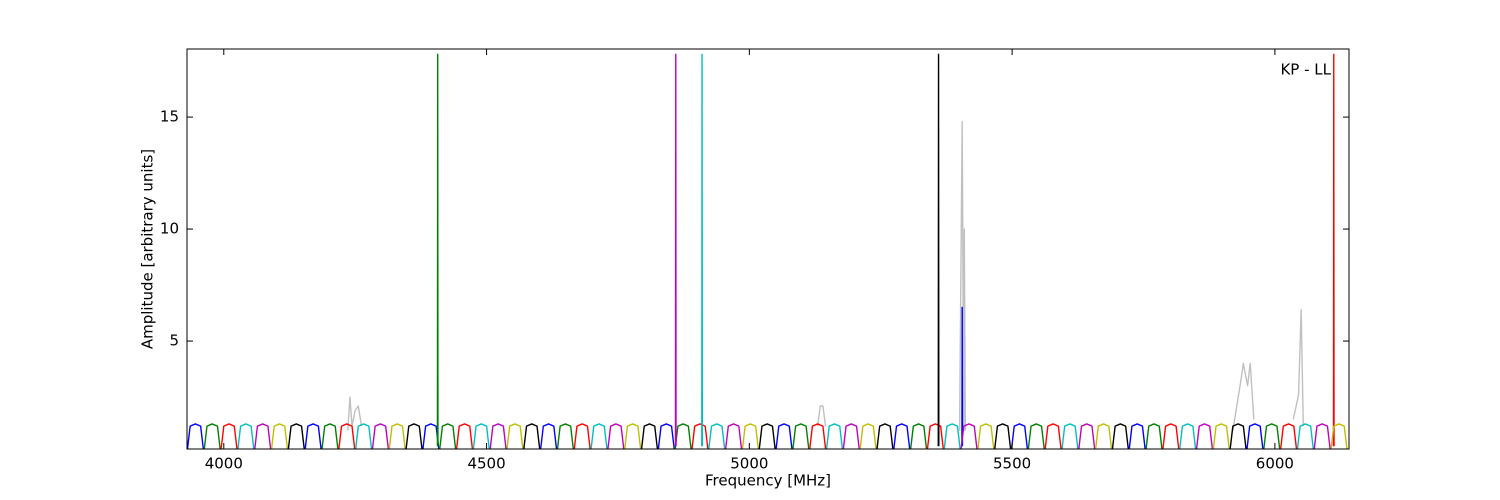 The image size is (1500, 500). What do you see at coordinates (169, 229) in the screenshot?
I see `y-tick-label: 10` at bounding box center [169, 229].